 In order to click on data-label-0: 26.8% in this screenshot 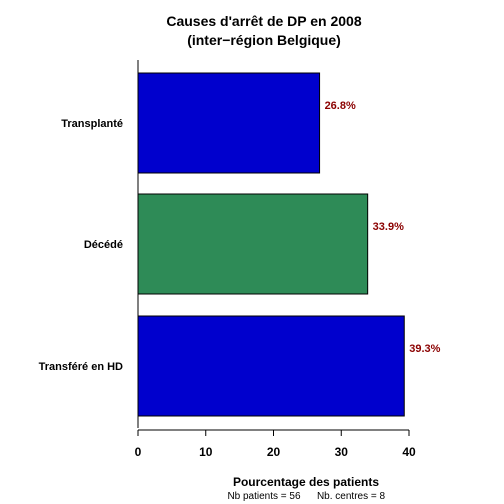, I will do `click(340, 106)`.